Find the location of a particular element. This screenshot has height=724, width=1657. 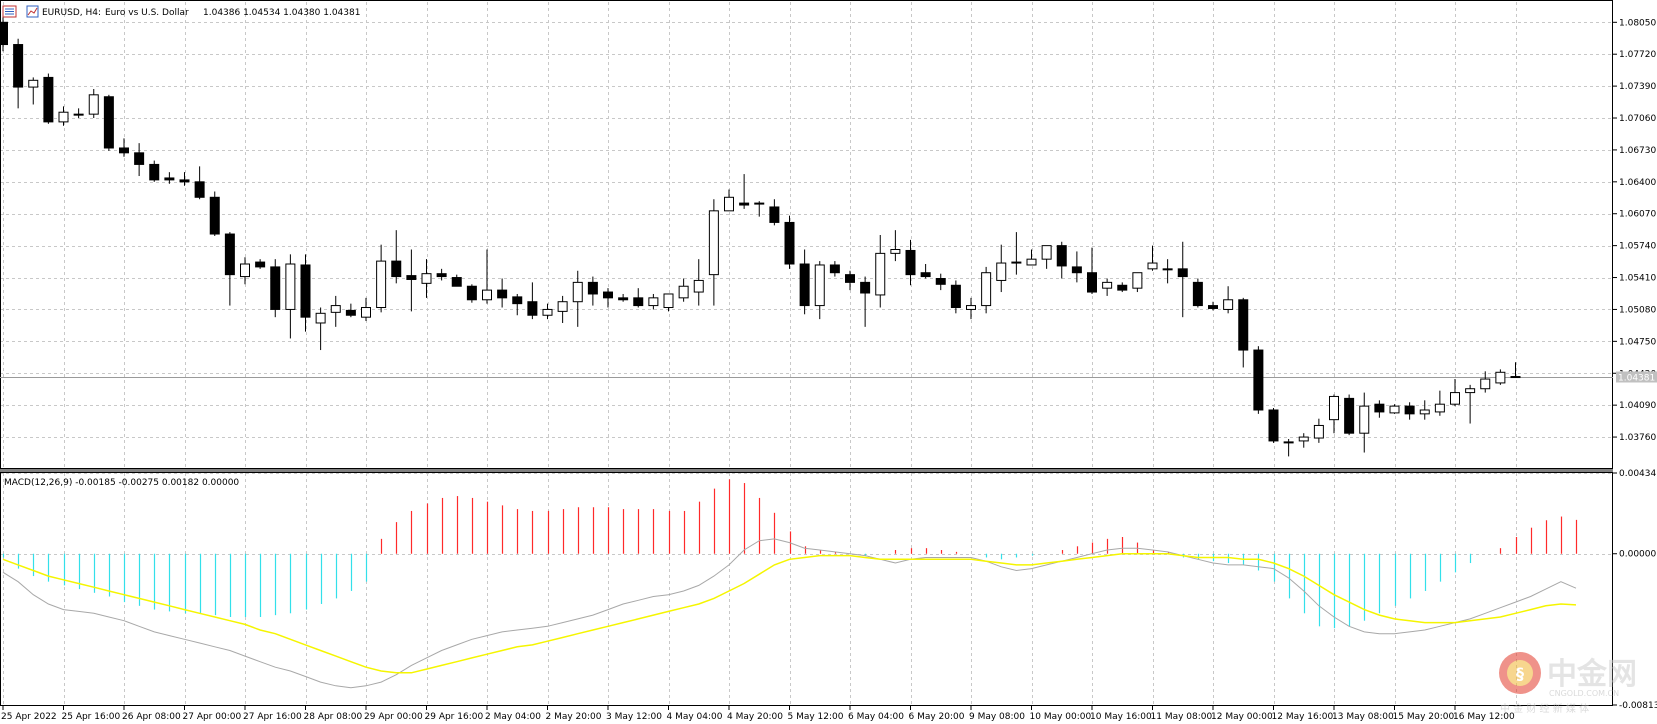

time-tick-label: 4 May 04:00 is located at coordinates (695, 717).